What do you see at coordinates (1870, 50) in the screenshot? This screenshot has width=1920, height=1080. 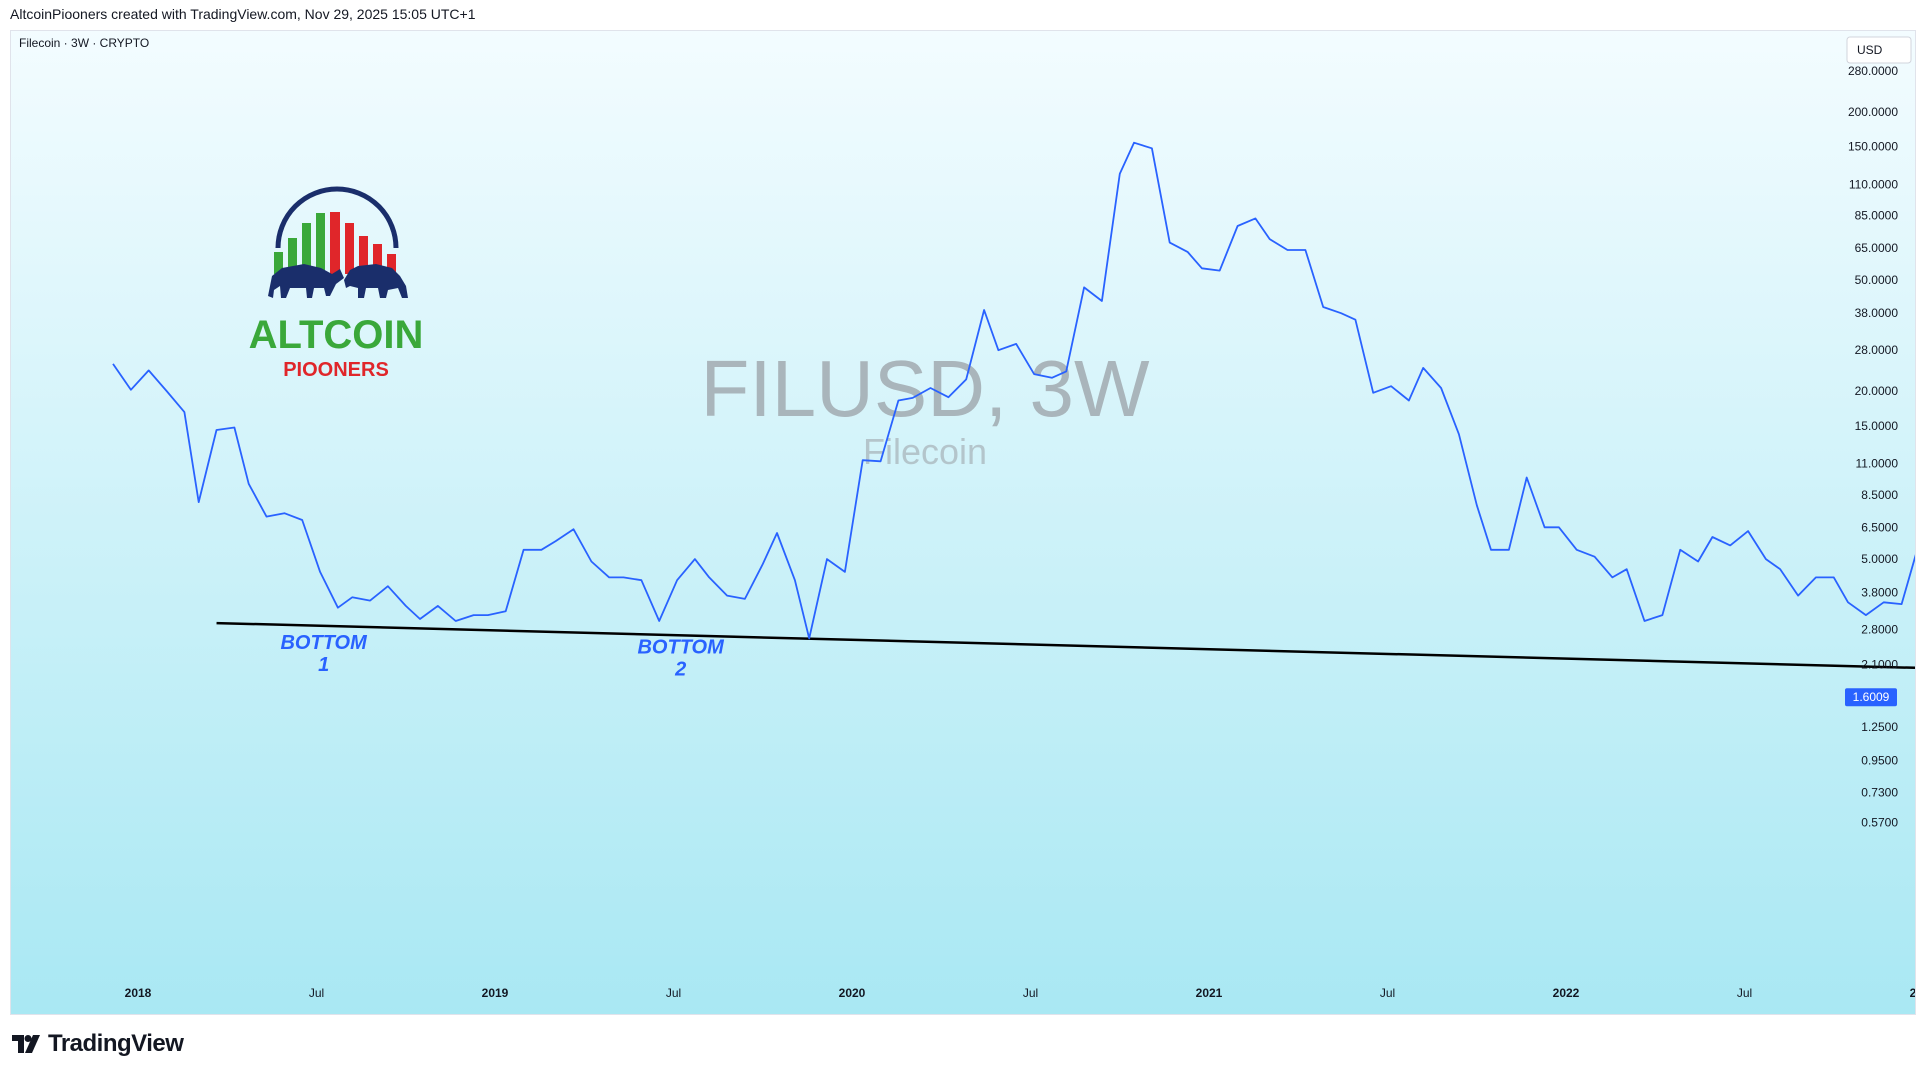 I see `currency-label: USD` at bounding box center [1870, 50].